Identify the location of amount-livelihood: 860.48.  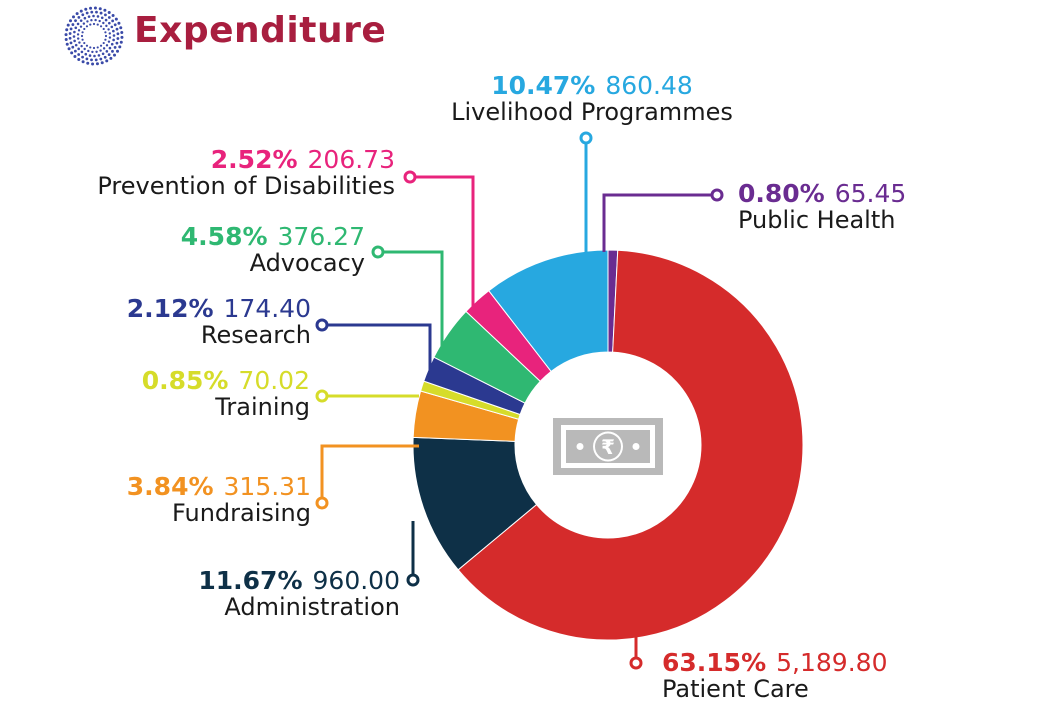
(649, 85).